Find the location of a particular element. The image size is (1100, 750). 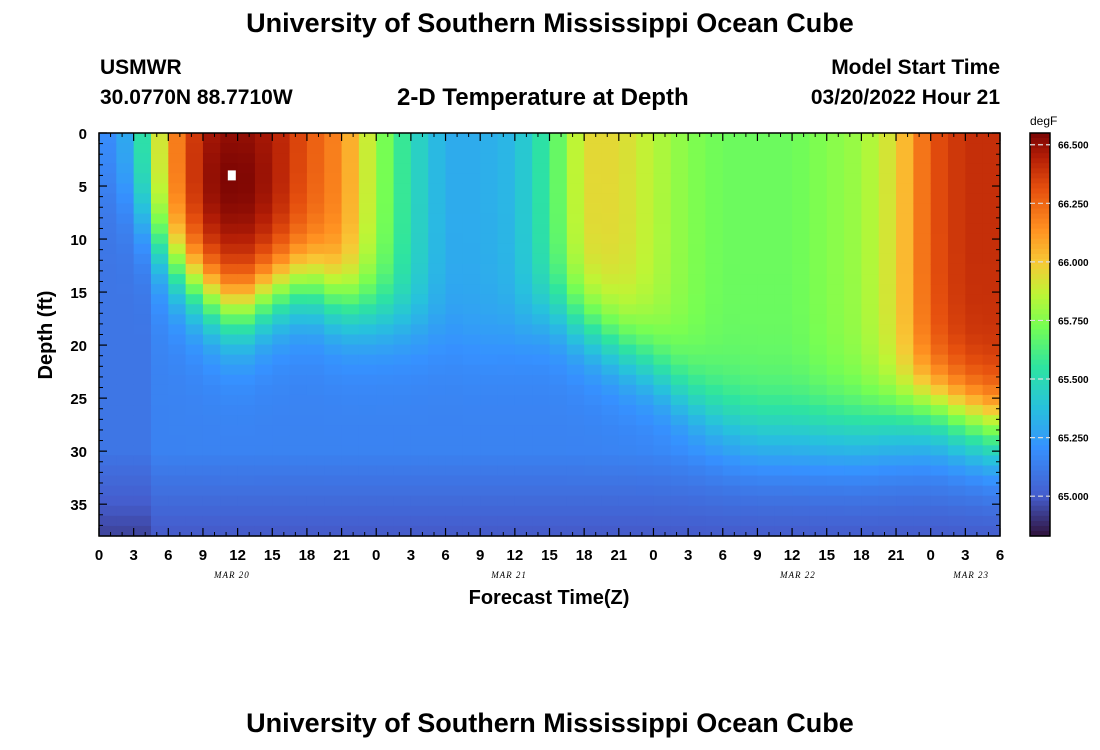

station-coordinates: 30.0770N 88.7710W is located at coordinates (196, 97).